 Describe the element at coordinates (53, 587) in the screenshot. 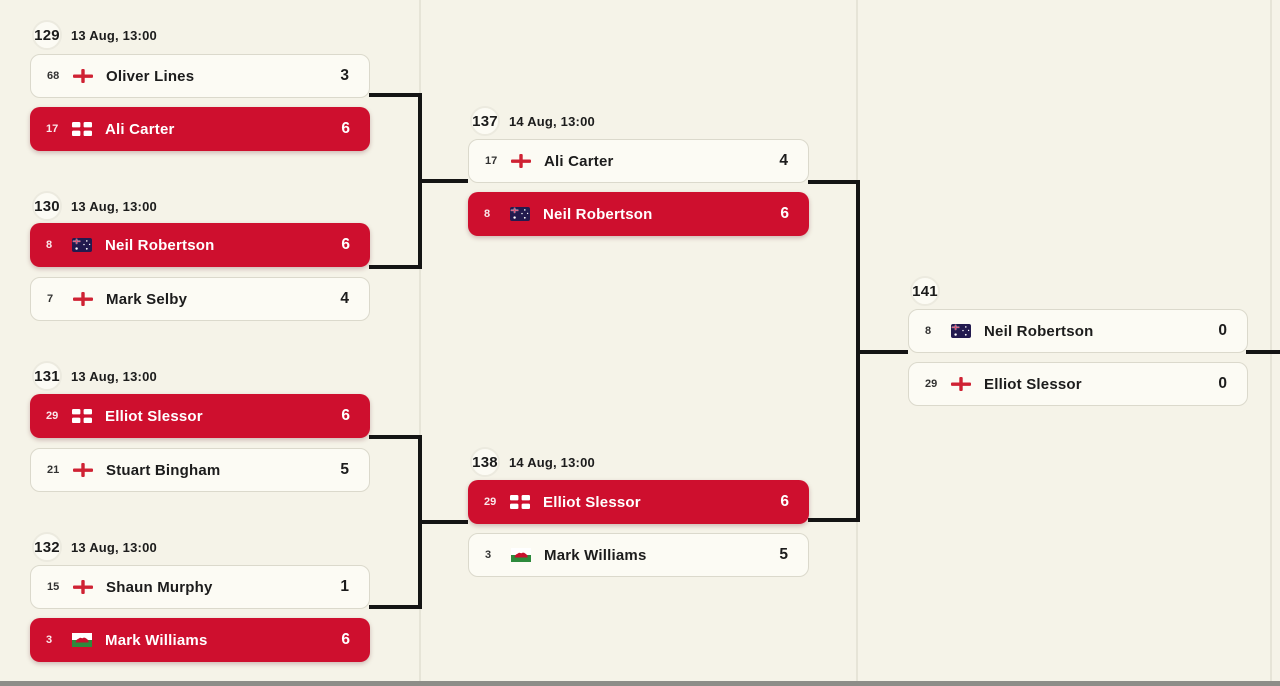

I see `player-seed: 15` at that location.